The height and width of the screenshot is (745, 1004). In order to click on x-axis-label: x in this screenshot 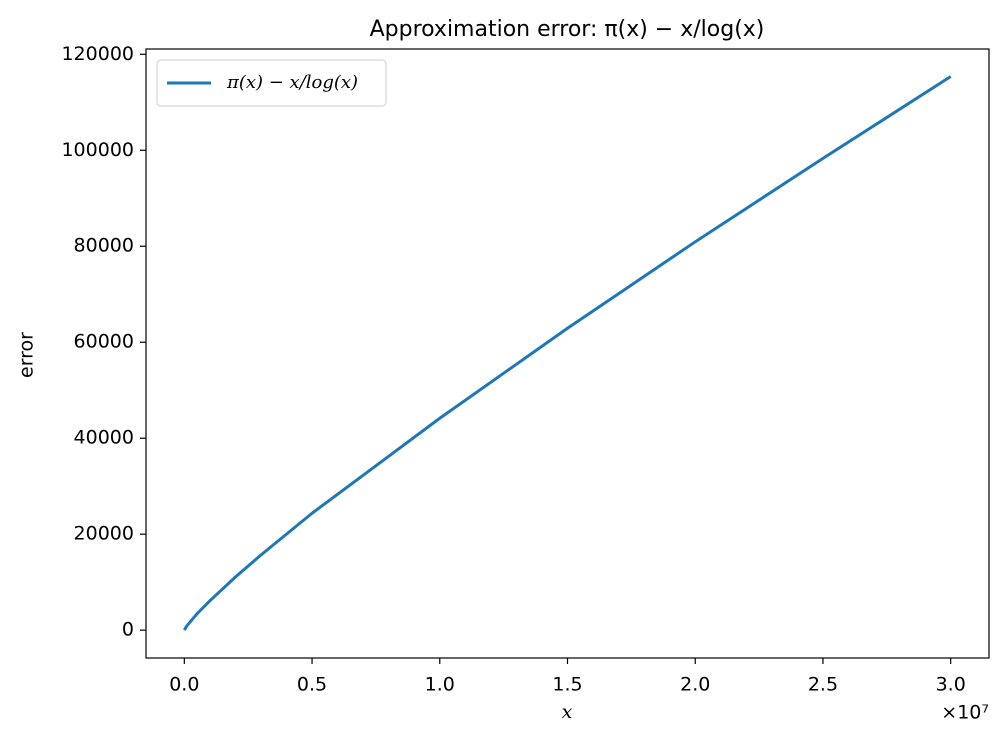, I will do `click(567, 712)`.